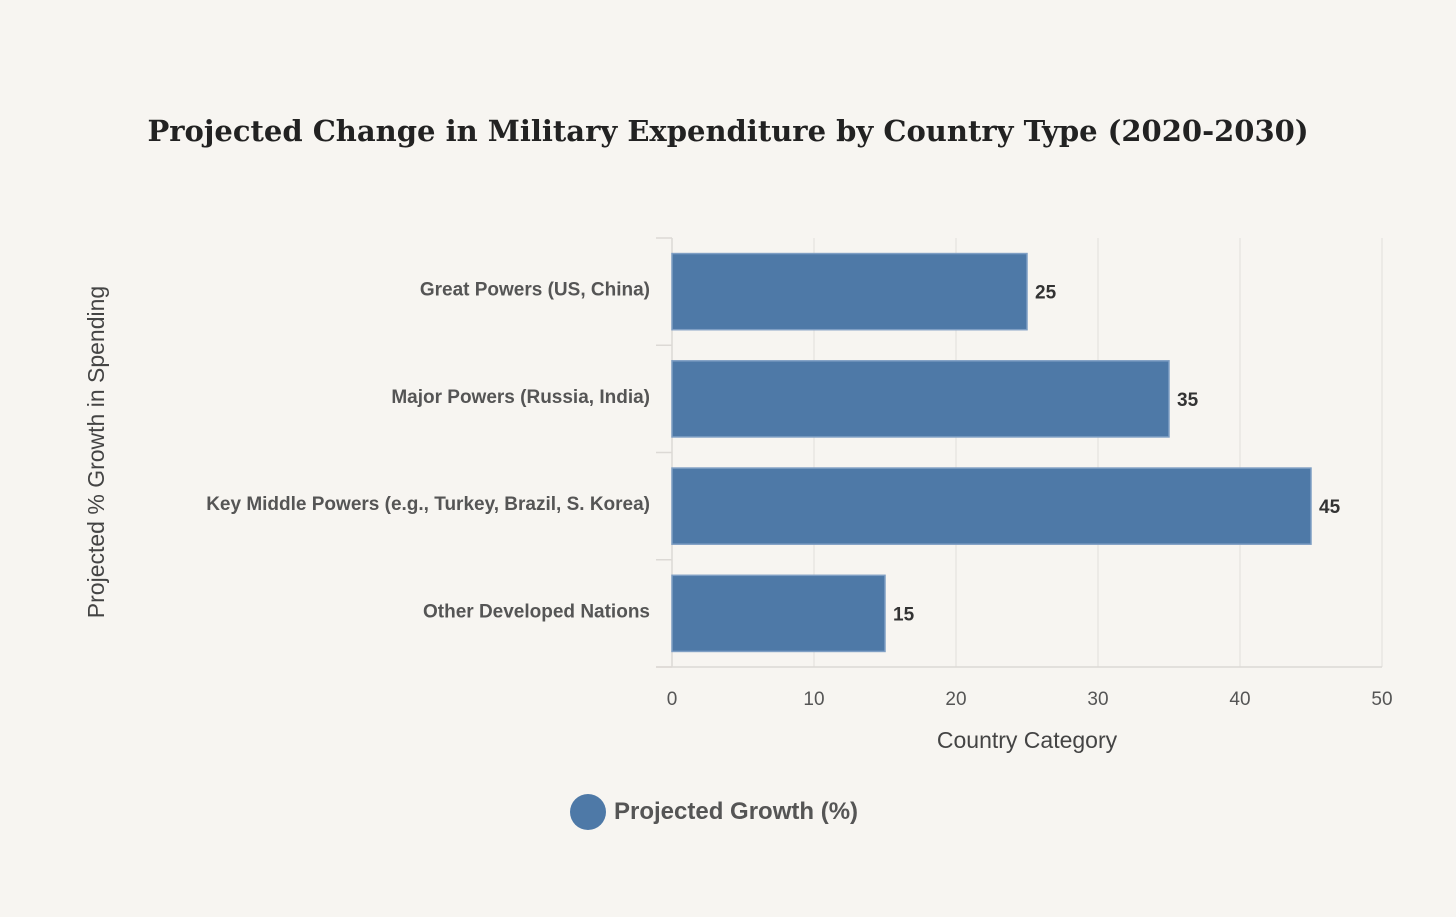 This screenshot has width=1456, height=917. Describe the element at coordinates (1046, 293) in the screenshot. I see `data-label: 25` at that location.